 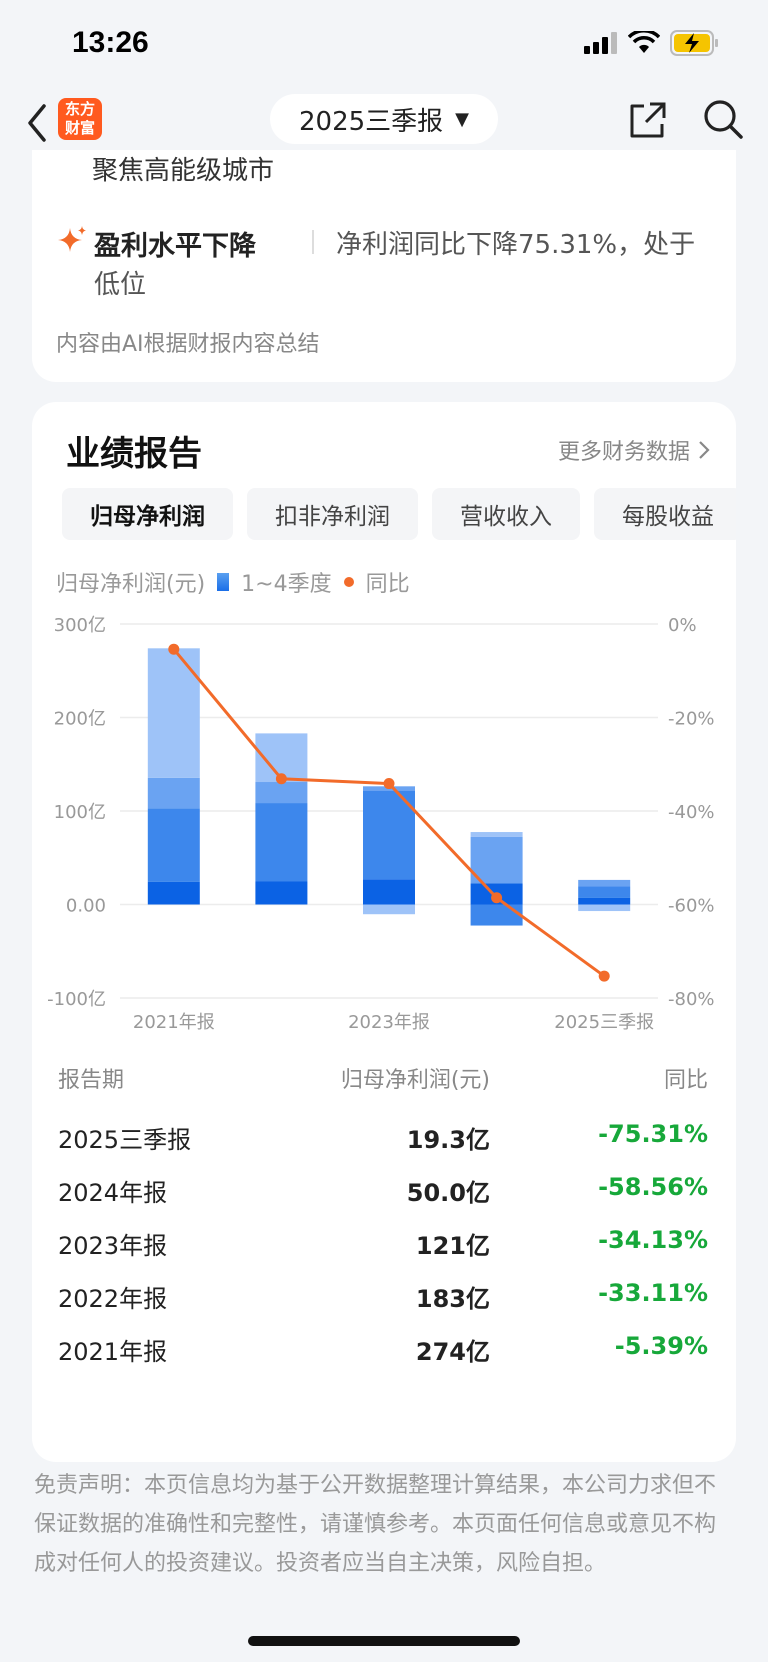 I want to click on divider, so click(x=313, y=242).